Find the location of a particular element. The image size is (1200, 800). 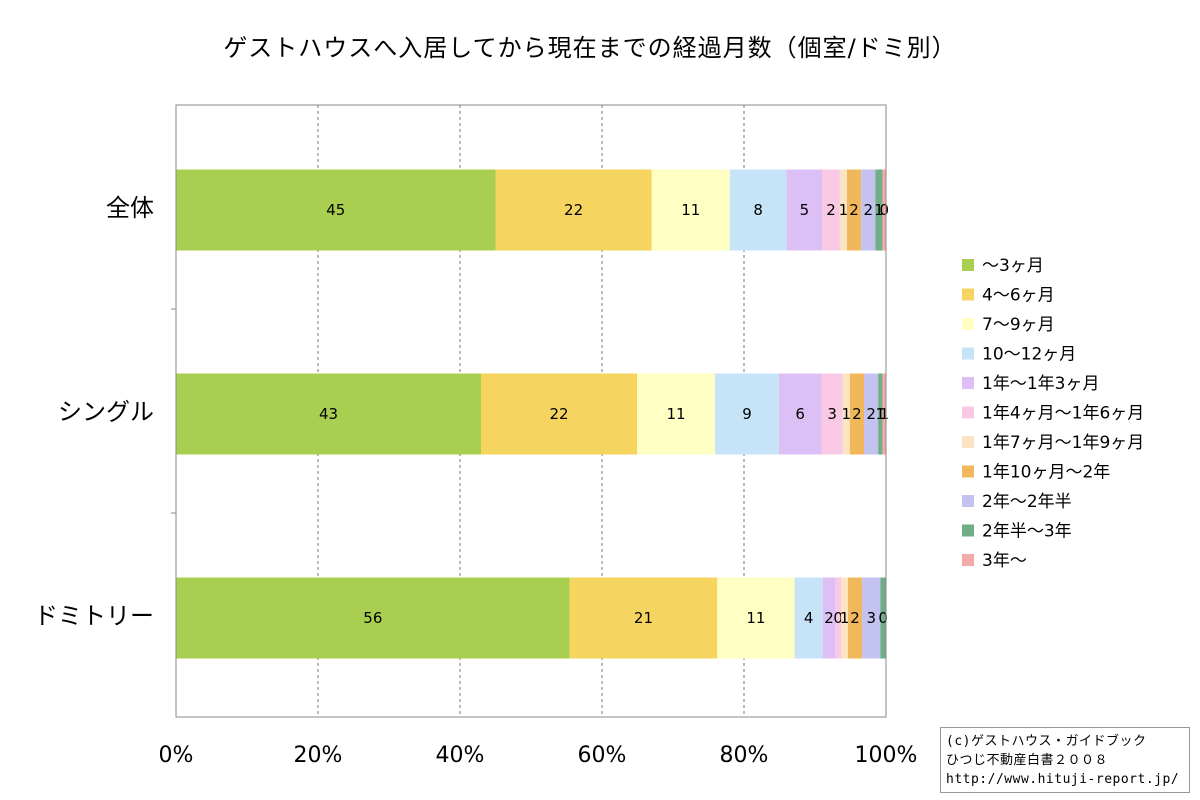

data-label: 8 is located at coordinates (758, 210).